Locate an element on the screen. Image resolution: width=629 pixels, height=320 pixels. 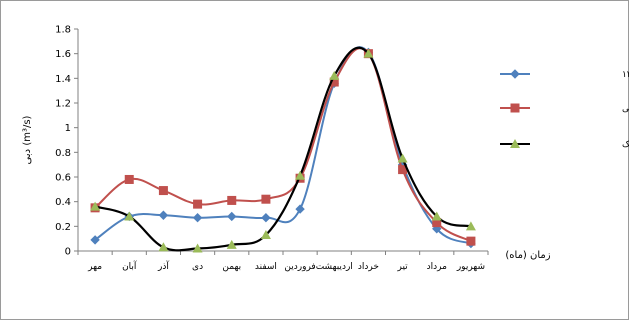
y-tick-label: 1.2 is located at coordinates (63, 104).